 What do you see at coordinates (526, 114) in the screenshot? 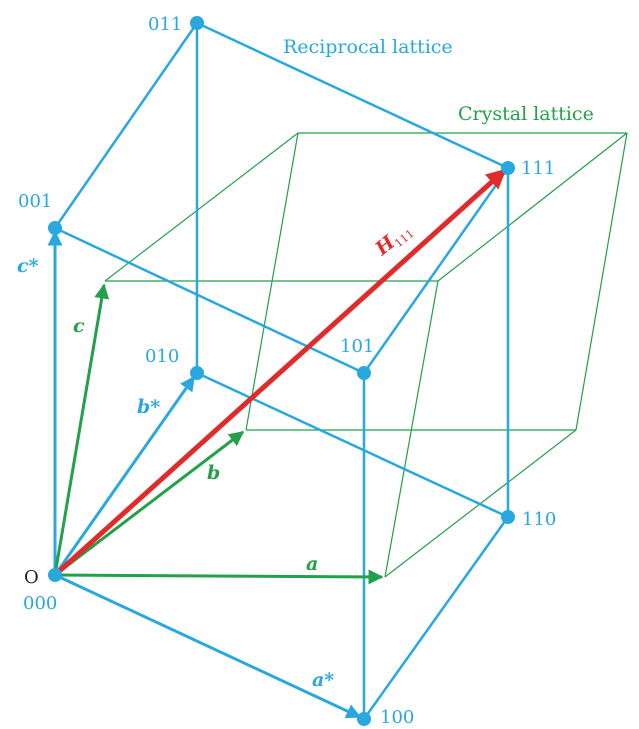
I see `crystal-lattice-title: Crystal lattice` at bounding box center [526, 114].